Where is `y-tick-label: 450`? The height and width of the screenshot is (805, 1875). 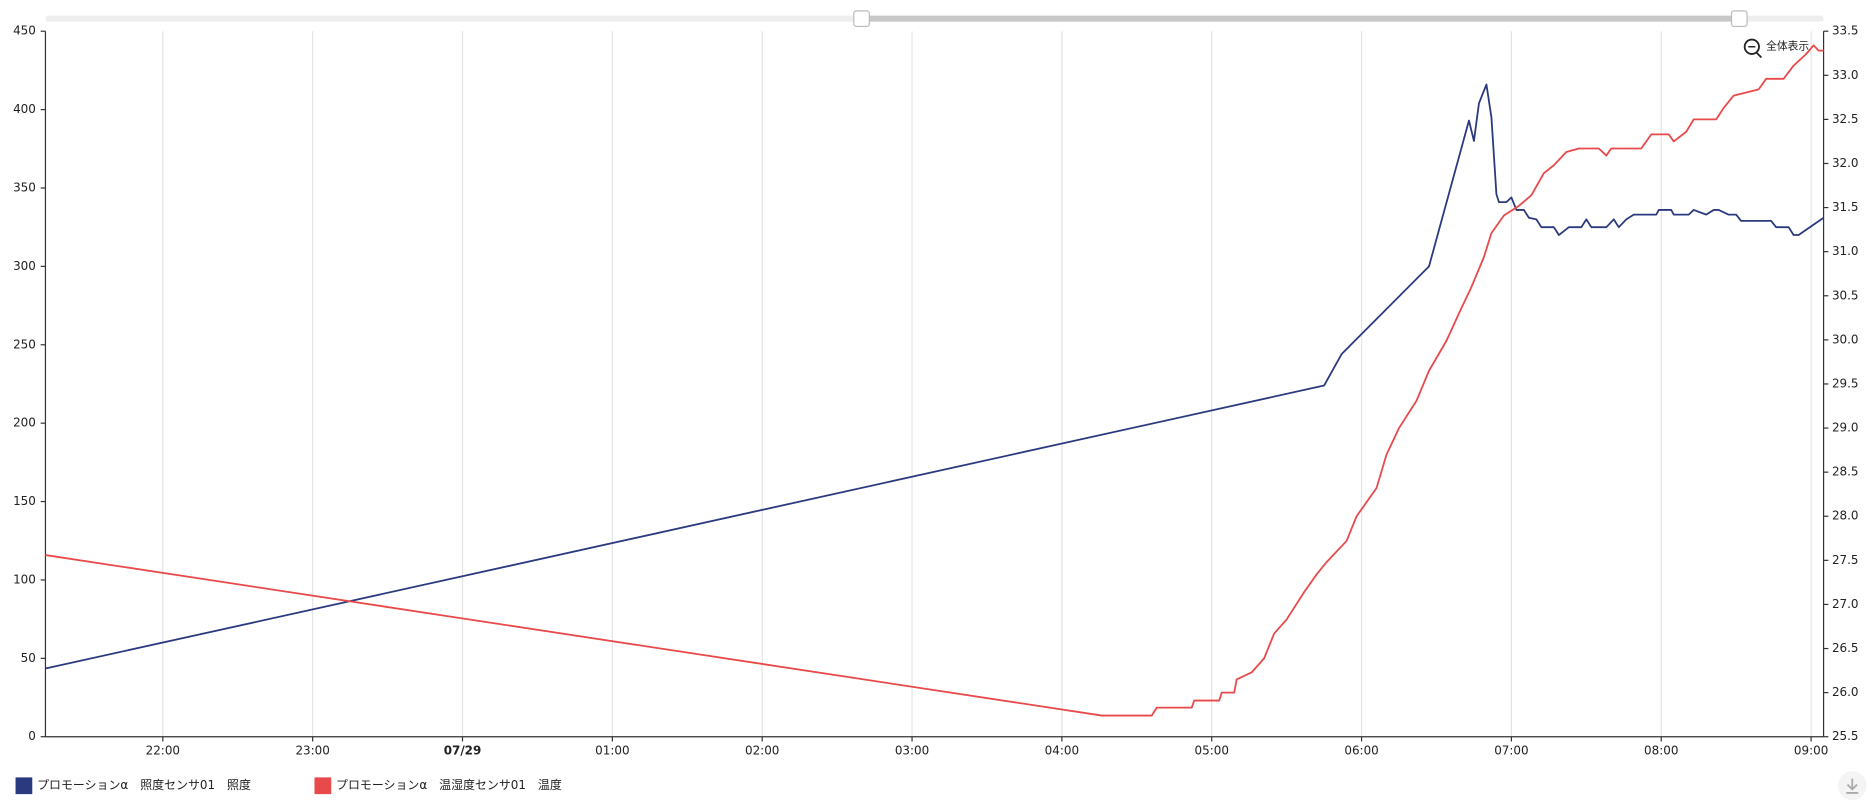 y-tick-label: 450 is located at coordinates (24, 31).